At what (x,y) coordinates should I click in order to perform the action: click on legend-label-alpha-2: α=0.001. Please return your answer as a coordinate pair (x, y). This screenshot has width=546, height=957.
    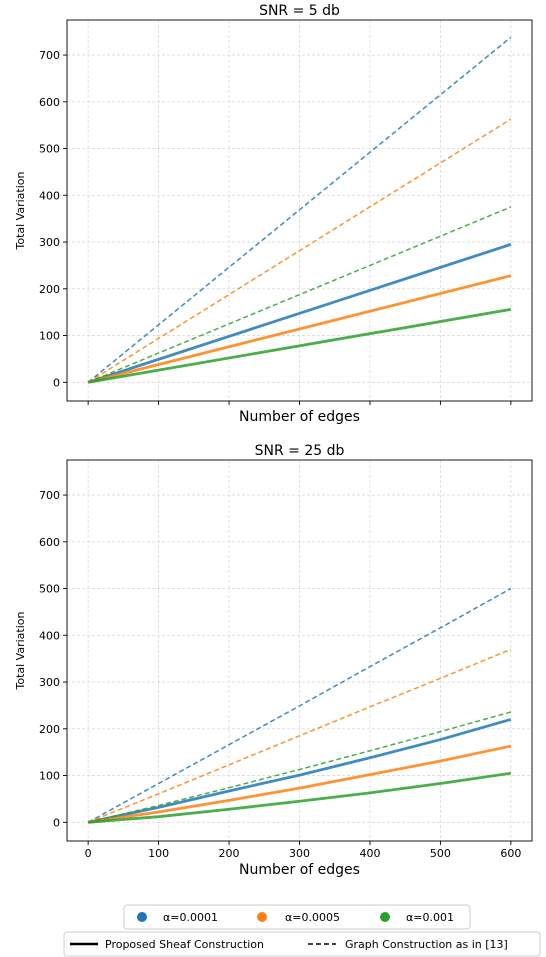
    Looking at the image, I should click on (430, 917).